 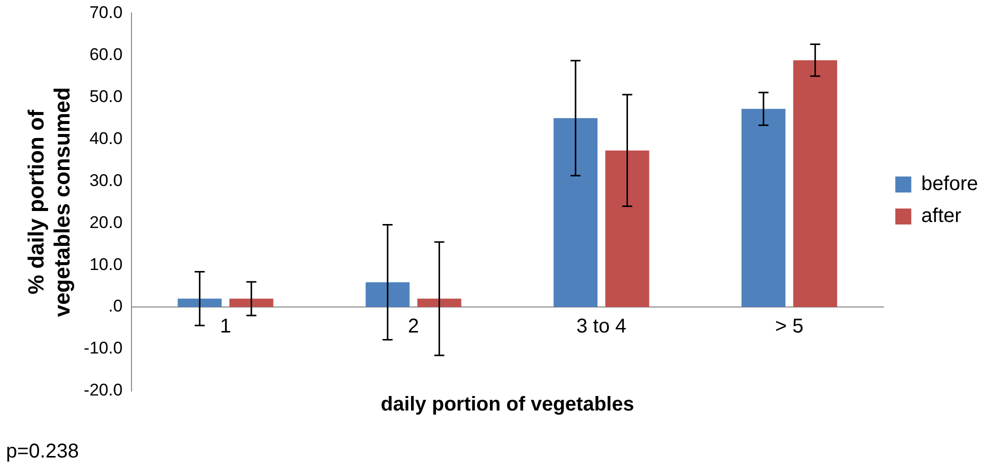 What do you see at coordinates (106, 180) in the screenshot?
I see `y-tick-label: 30.0` at bounding box center [106, 180].